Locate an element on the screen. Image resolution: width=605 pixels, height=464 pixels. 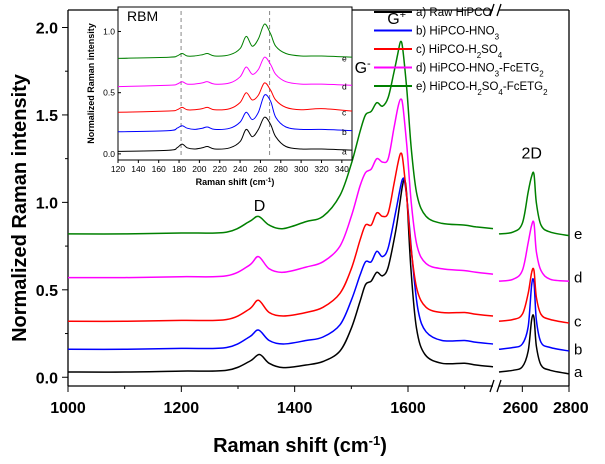
series-b-end-label: b is located at coordinates (578, 349).